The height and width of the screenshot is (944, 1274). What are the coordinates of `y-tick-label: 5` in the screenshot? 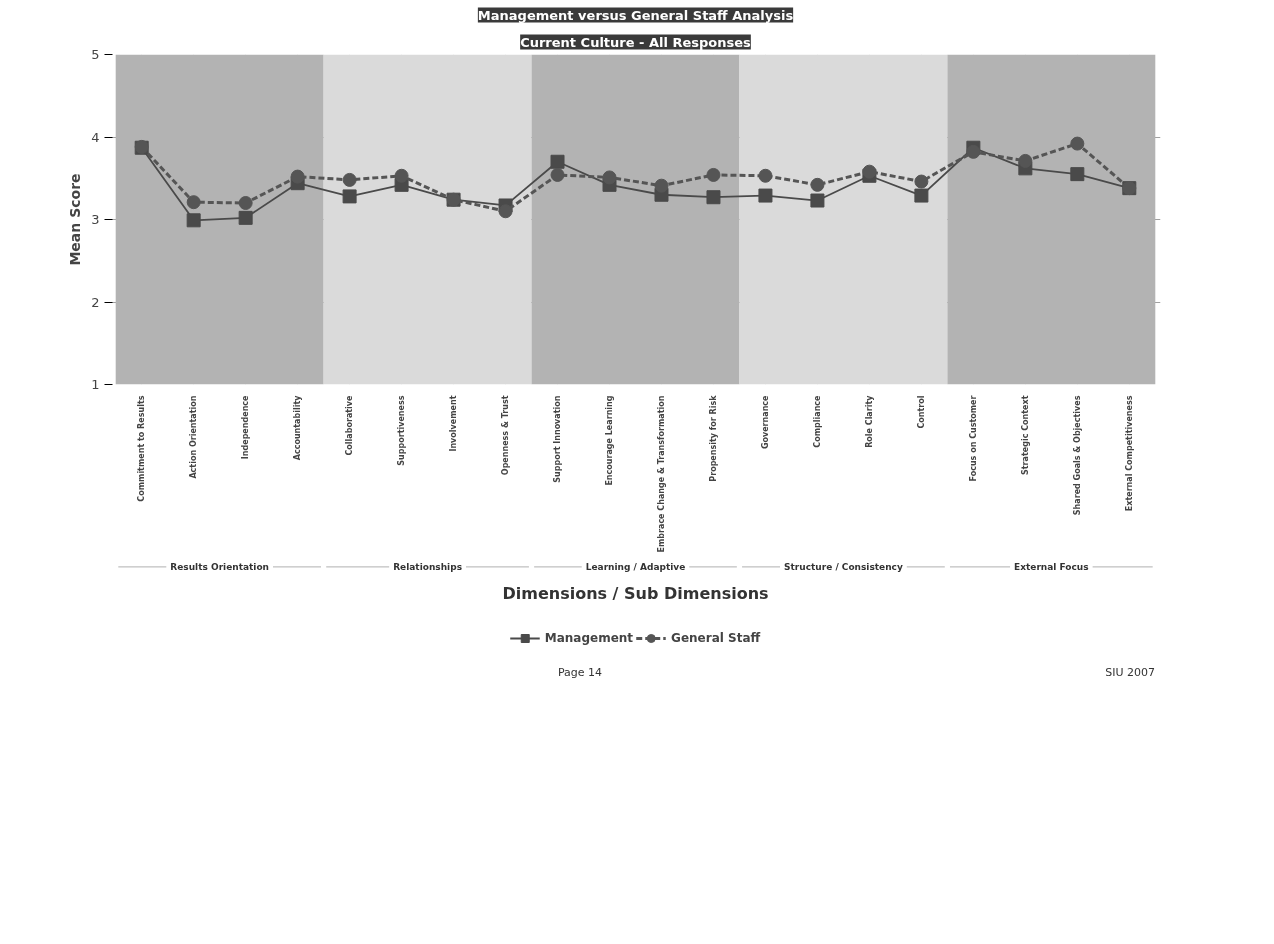 It's located at (95, 54).